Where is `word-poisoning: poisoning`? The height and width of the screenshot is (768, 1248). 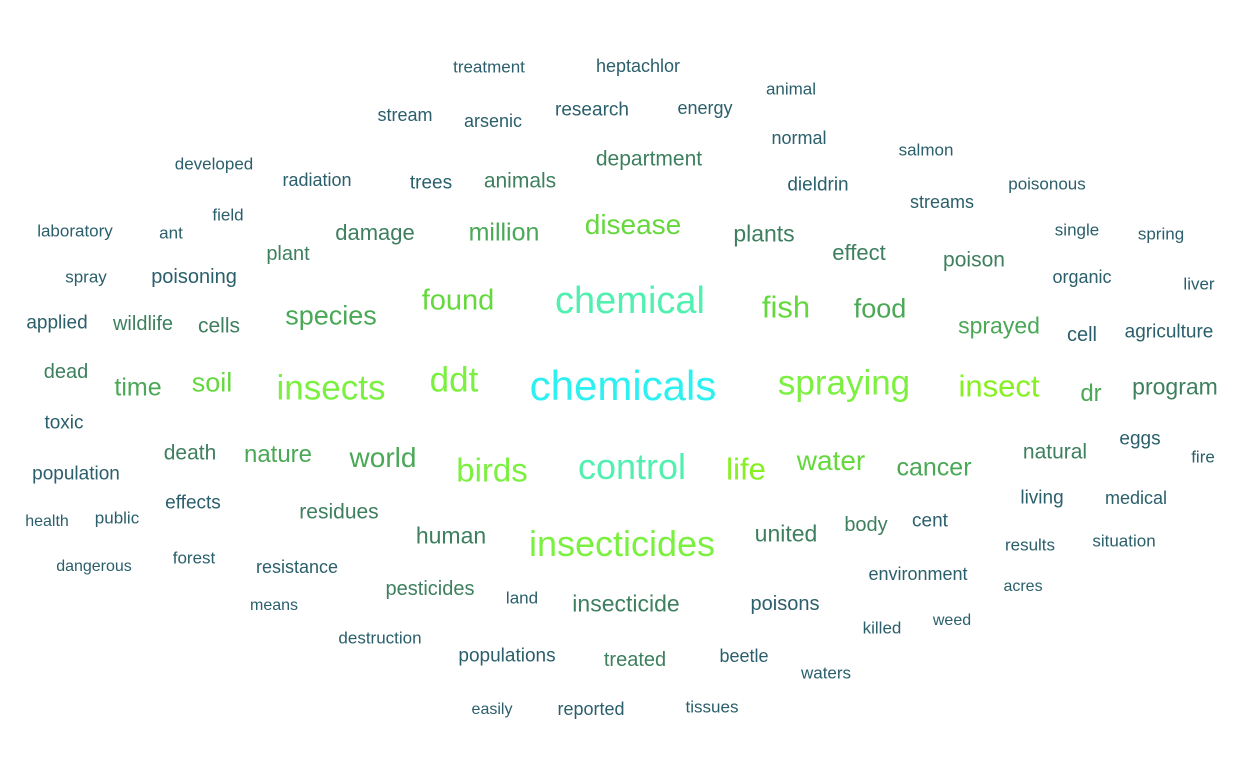
word-poisoning: poisoning is located at coordinates (194, 277).